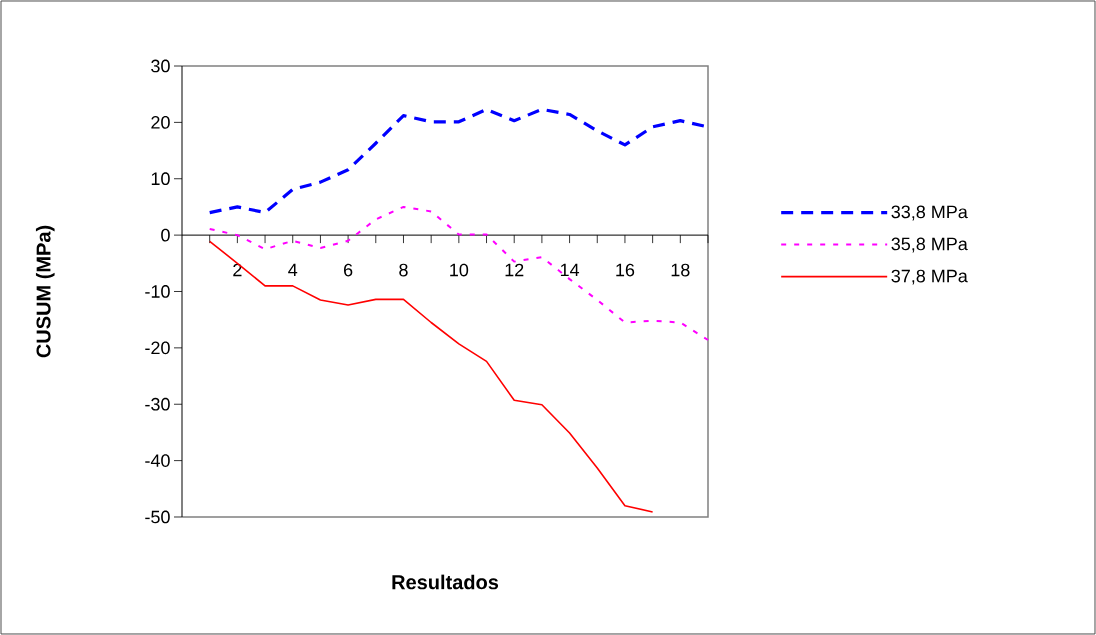 The height and width of the screenshot is (635, 1096). Describe the element at coordinates (348, 270) in the screenshot. I see `x-tick-label: 6` at that location.